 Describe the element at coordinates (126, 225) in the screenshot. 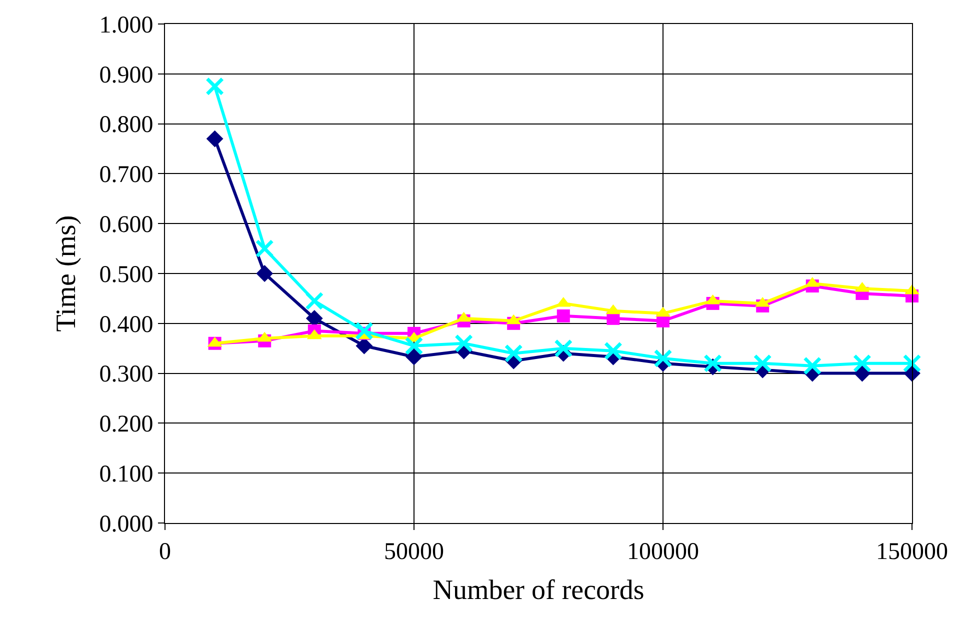

I see `y-tick-label: 0.600` at that location.